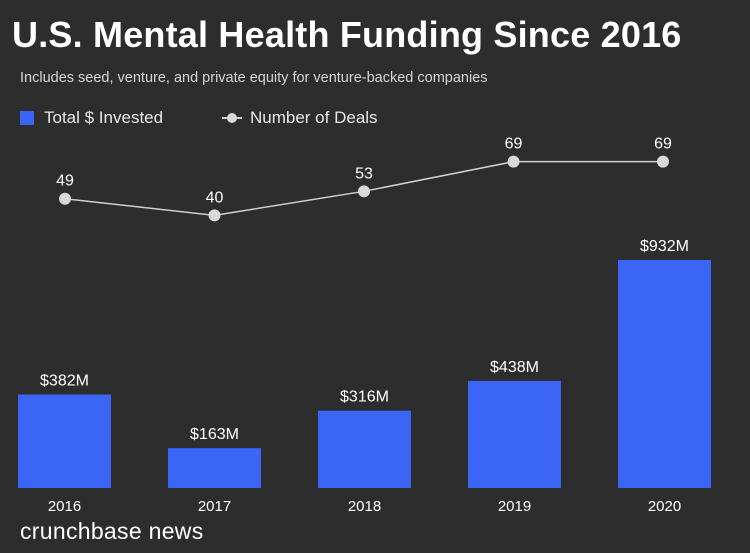  I want to click on bar-2018, so click(364, 449).